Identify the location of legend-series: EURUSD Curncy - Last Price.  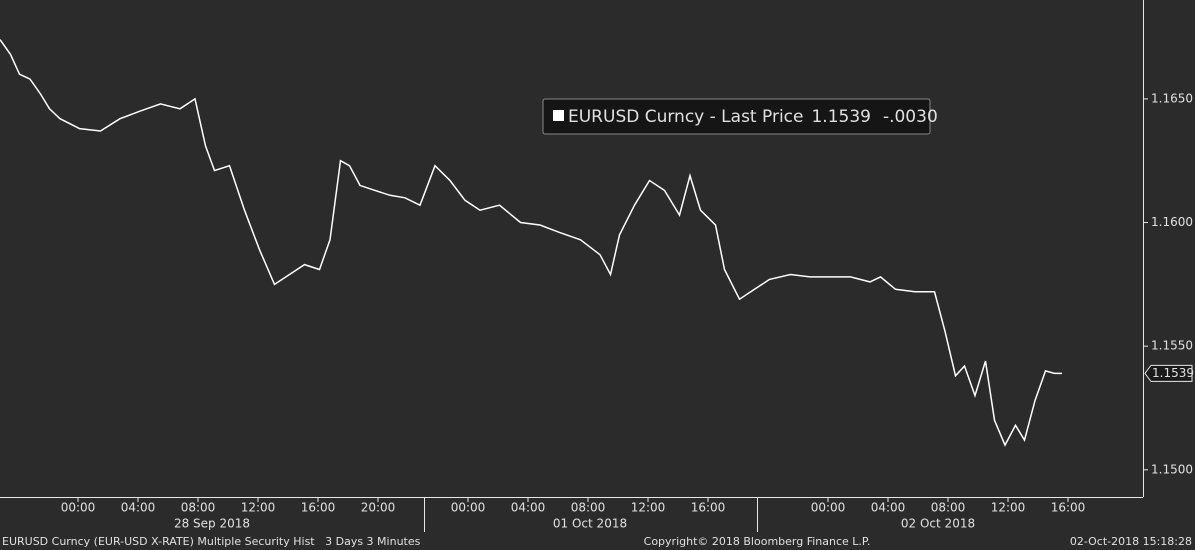
(685, 117).